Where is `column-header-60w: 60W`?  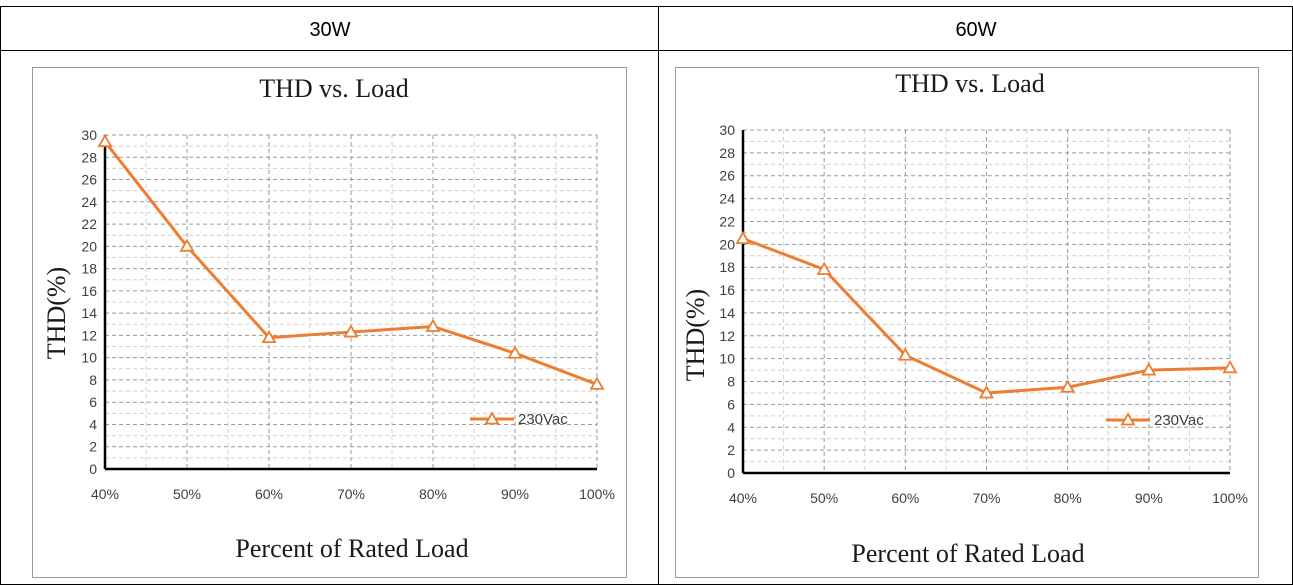 column-header-60w: 60W is located at coordinates (975, 30).